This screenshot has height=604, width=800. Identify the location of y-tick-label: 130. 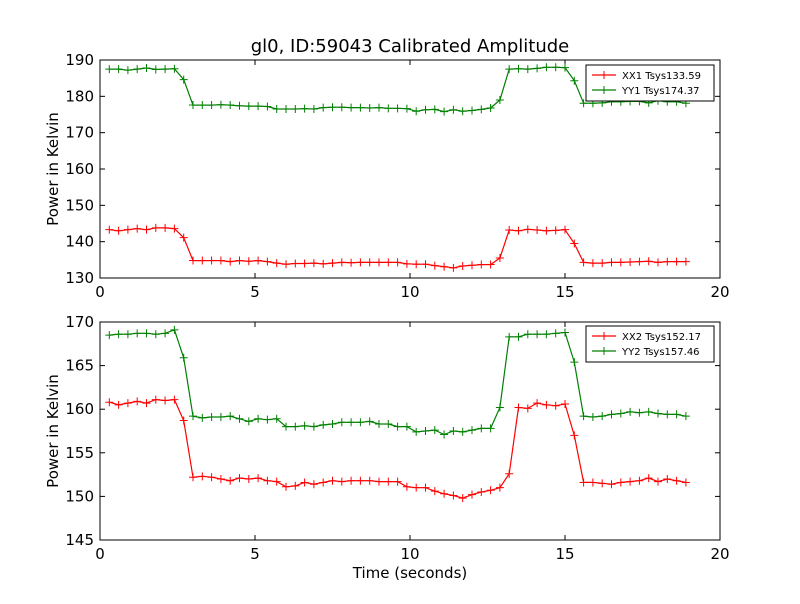
(79, 278).